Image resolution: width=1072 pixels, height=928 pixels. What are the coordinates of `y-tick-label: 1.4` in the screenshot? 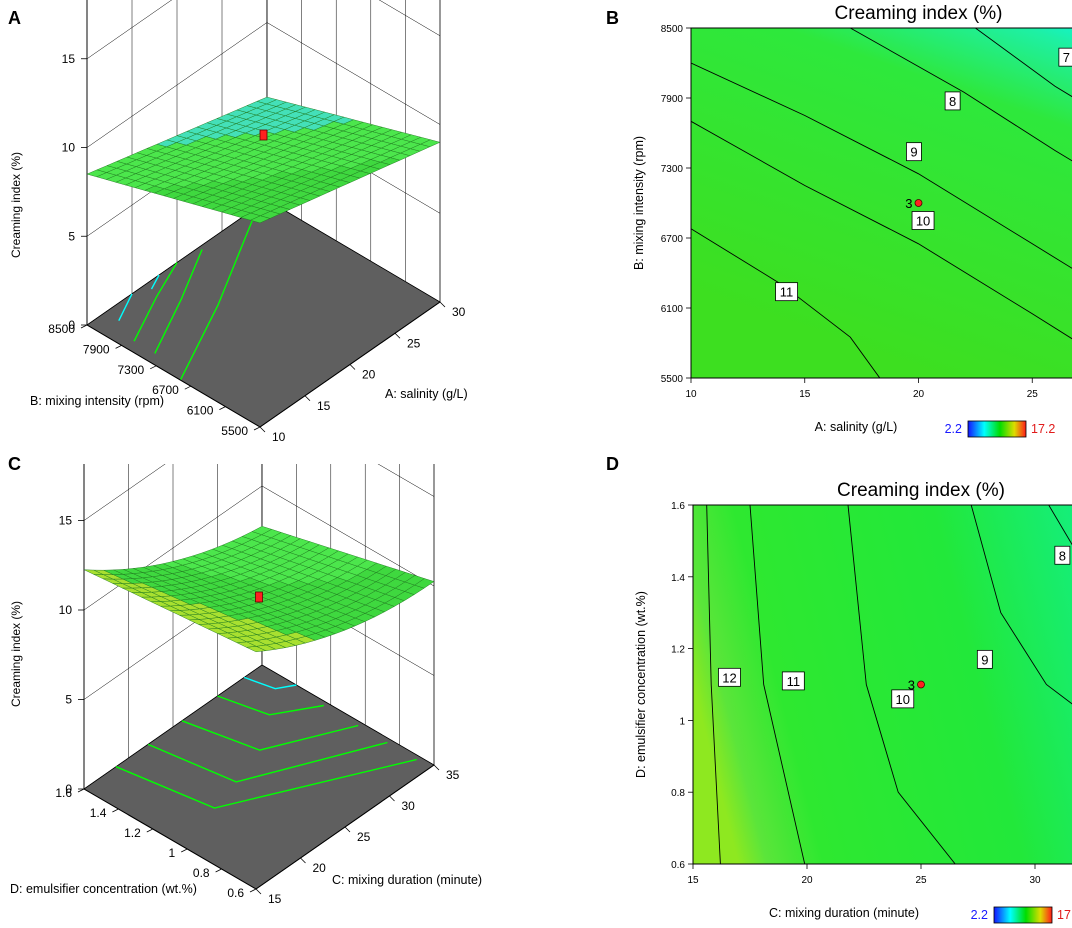 It's located at (98, 813).